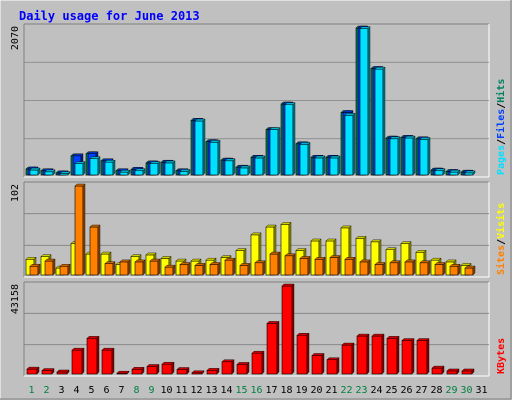 Image resolution: width=512 pixels, height=400 pixels. Describe the element at coordinates (84, 229) in the screenshot. I see `bar-sites-day-4-side` at that location.